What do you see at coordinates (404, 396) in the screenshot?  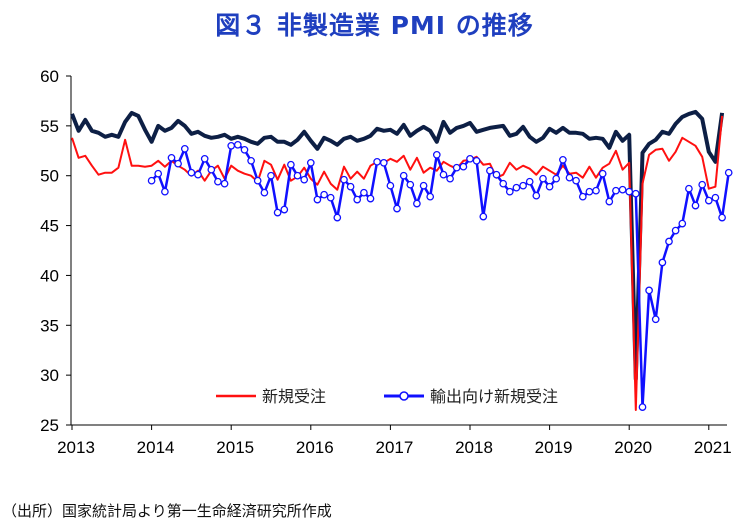 I see `legend-export-orders-marker` at bounding box center [404, 396].